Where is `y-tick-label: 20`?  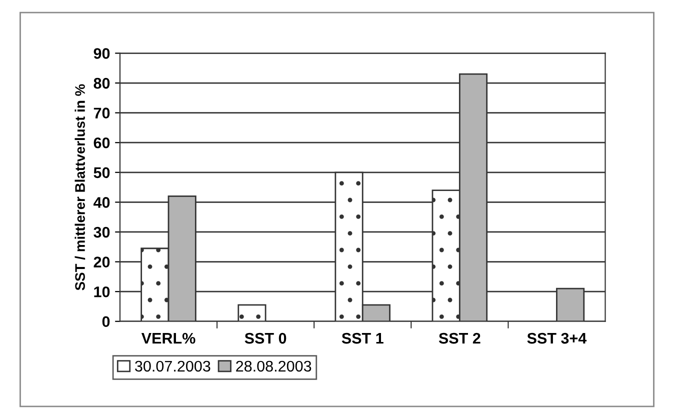 y-tick-label: 20 is located at coordinates (102, 262).